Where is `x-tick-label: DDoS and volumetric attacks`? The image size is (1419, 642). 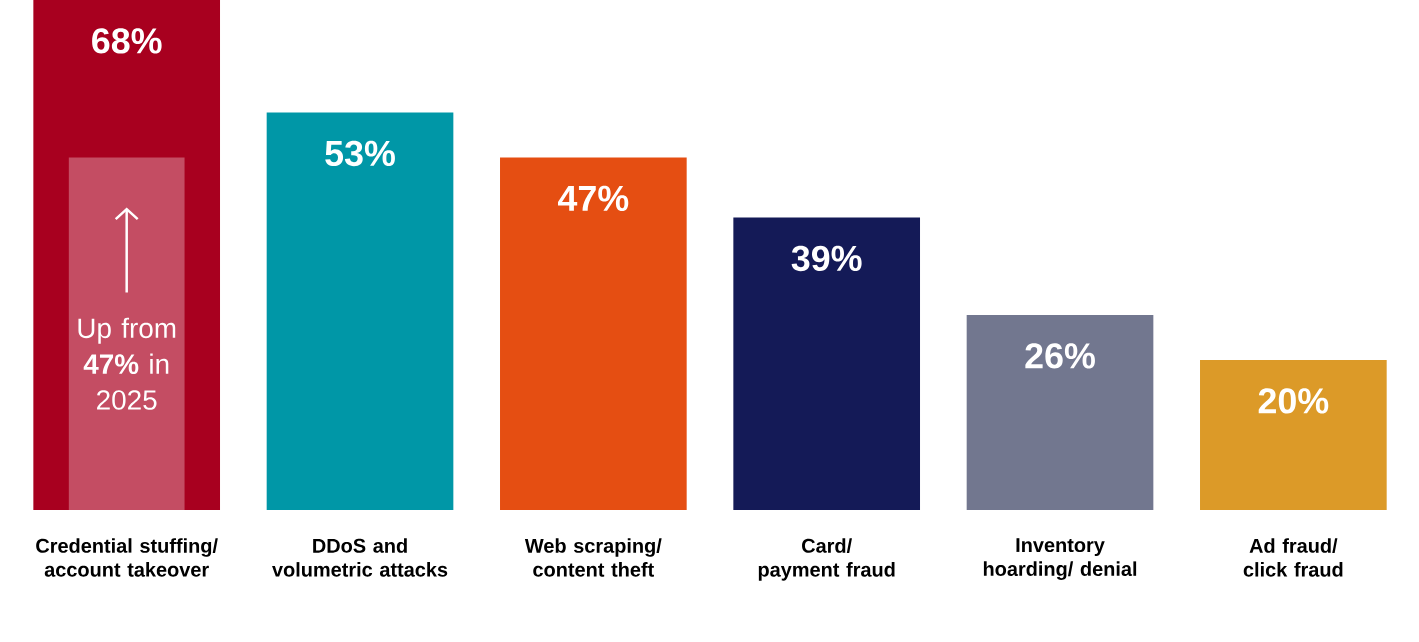 x-tick-label: DDoS and volumetric attacks is located at coordinates (360, 557).